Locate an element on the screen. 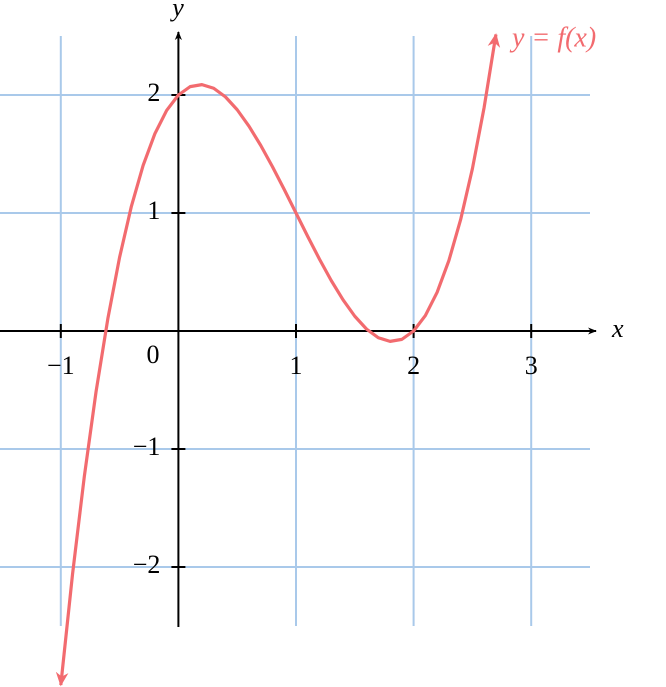 The image size is (666, 687). y-tick-label: −1 is located at coordinates (147, 446).